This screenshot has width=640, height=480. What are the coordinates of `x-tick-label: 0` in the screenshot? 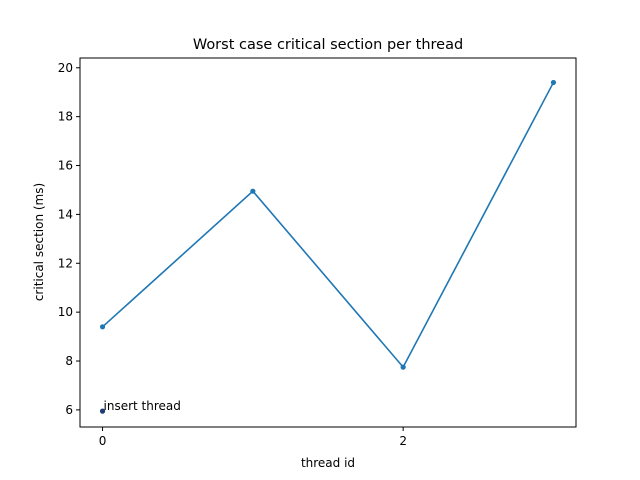 It's located at (103, 441).